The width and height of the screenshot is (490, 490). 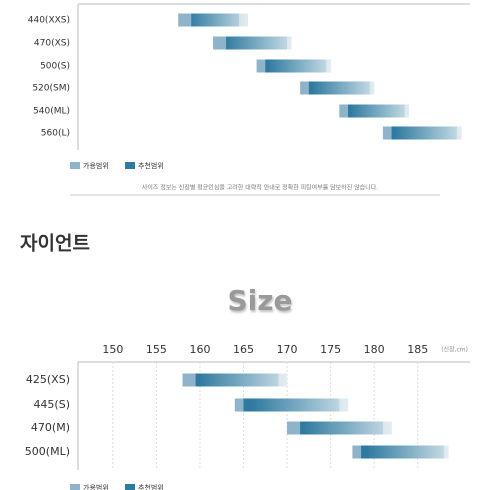 I want to click on size-title: Size, so click(x=259, y=300).